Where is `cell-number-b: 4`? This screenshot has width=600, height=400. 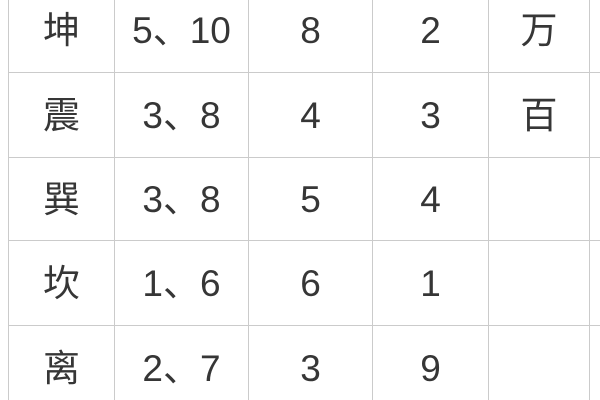
cell-number-b: 4 is located at coordinates (430, 199).